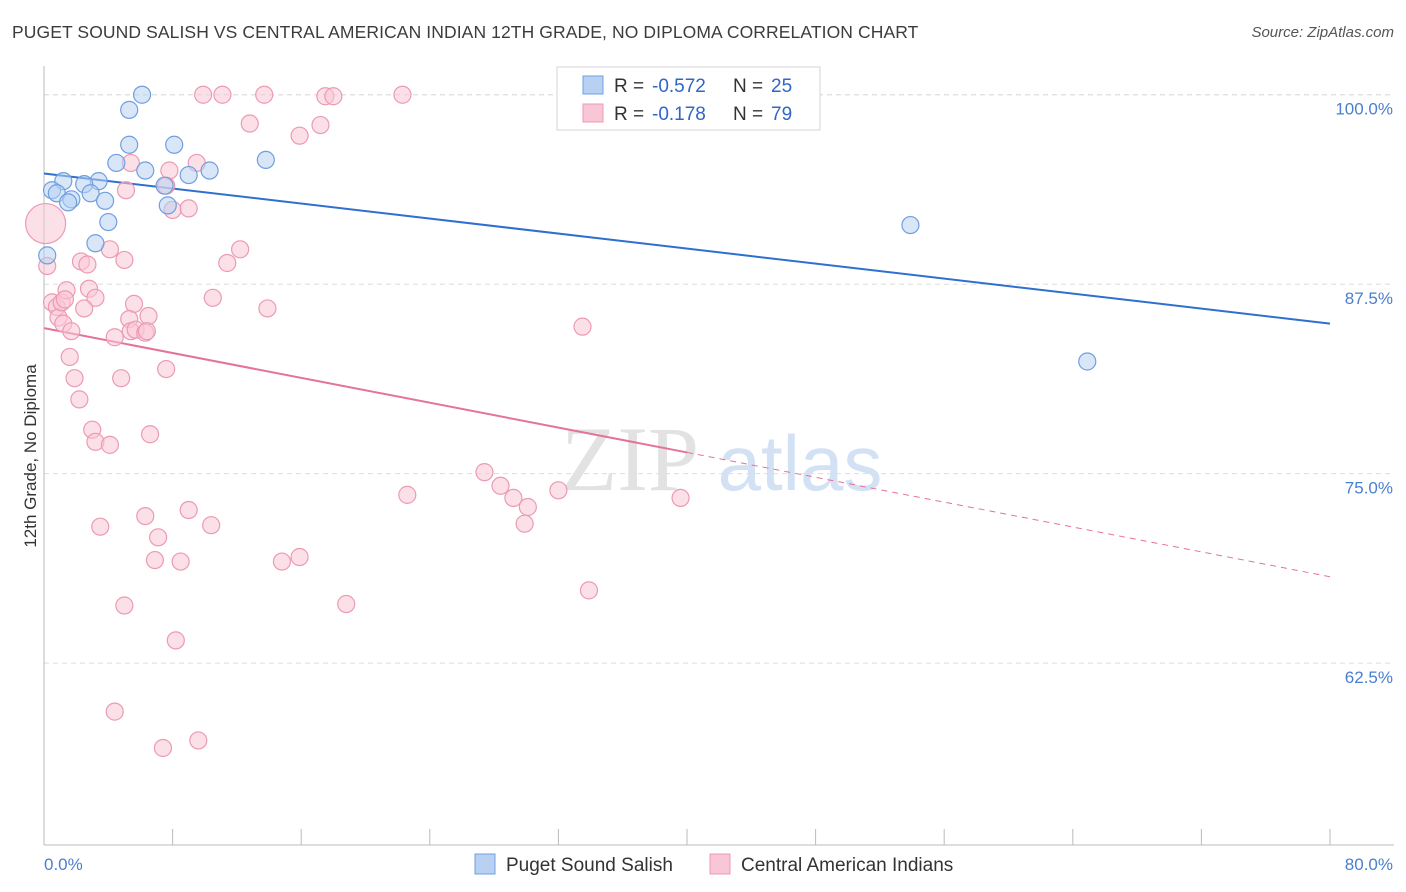 Image resolution: width=1406 pixels, height=892 pixels. I want to click on bottom-legend-swatch-salish, so click(485, 864).